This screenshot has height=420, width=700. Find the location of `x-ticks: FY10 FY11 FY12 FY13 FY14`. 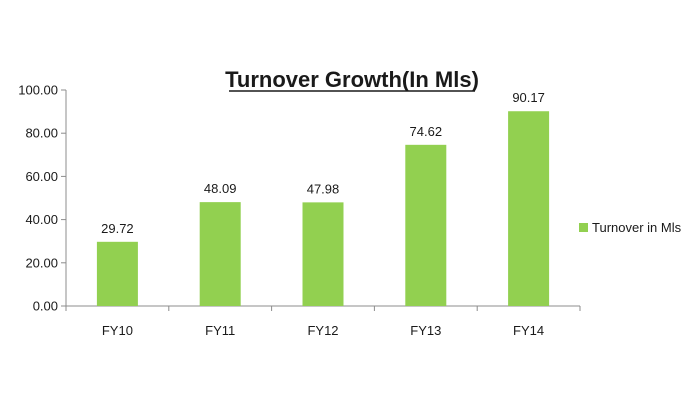

x-ticks: FY10 FY11 FY12 FY13 FY14 is located at coordinates (323, 322).